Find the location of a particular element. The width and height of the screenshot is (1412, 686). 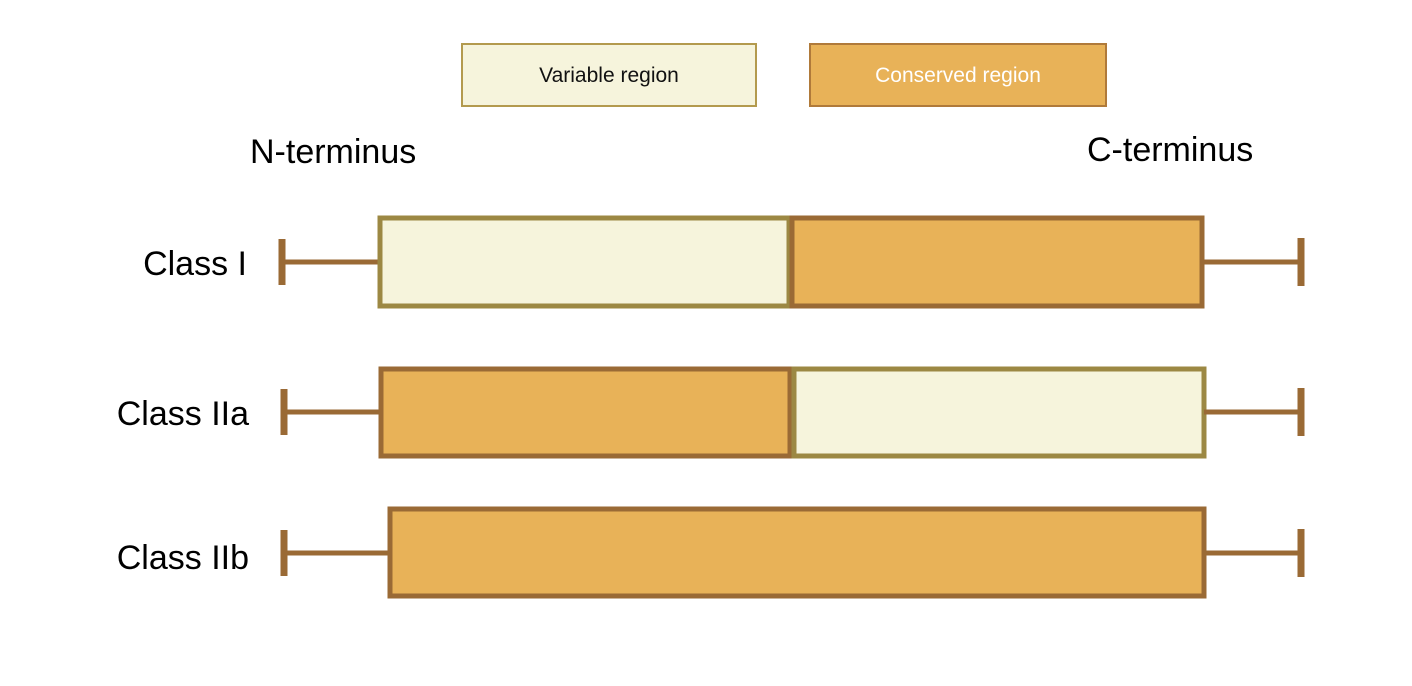

legend-variable-swatch is located at coordinates (609, 75).